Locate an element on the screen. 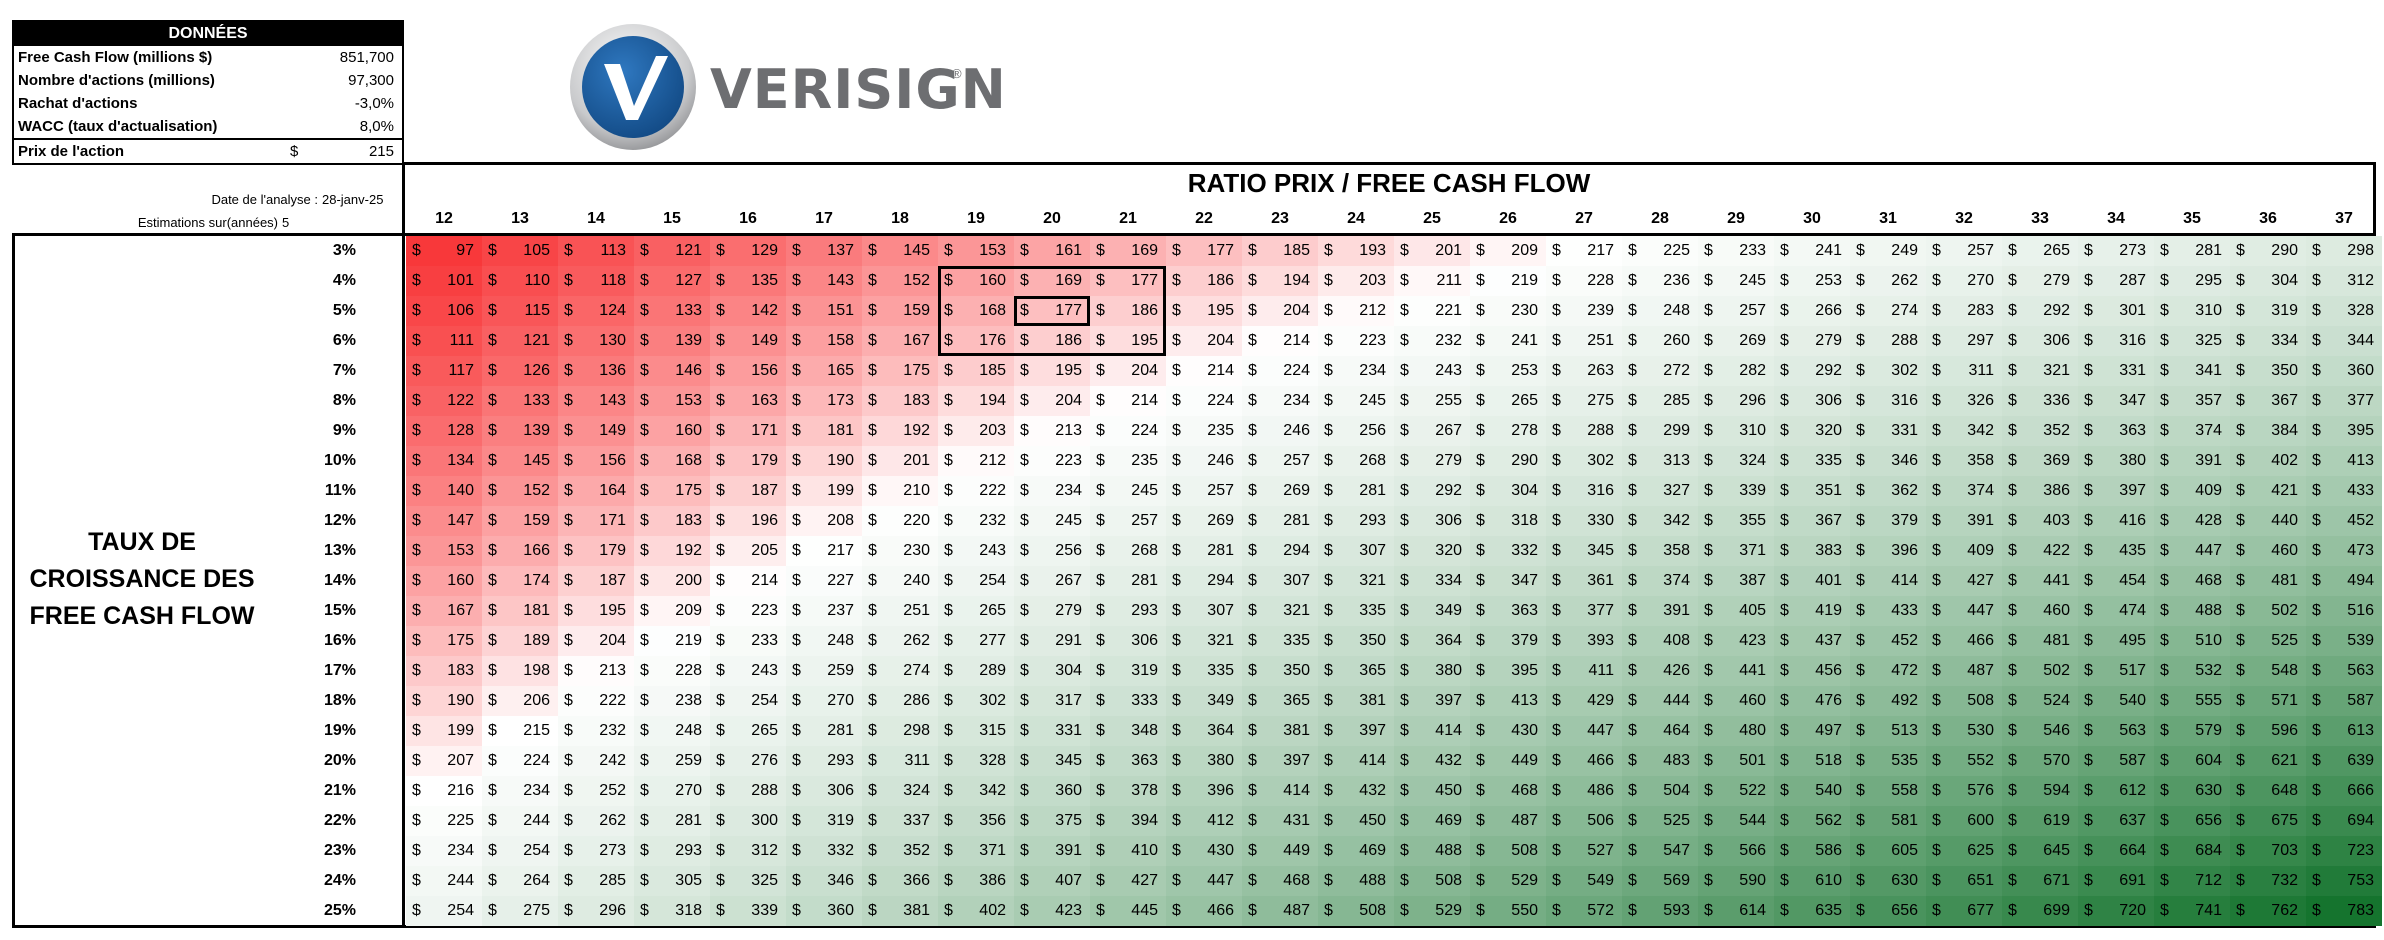  valuation-cell: $363 is located at coordinates (1128, 761).